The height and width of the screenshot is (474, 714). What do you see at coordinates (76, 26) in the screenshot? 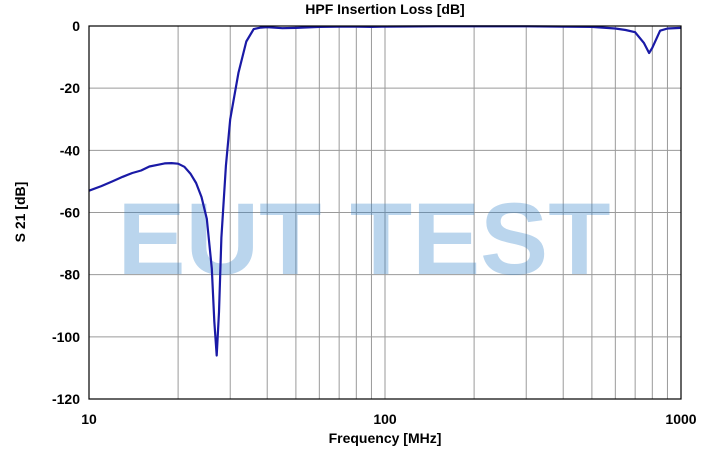
I see `y-tick-label: 0` at bounding box center [76, 26].